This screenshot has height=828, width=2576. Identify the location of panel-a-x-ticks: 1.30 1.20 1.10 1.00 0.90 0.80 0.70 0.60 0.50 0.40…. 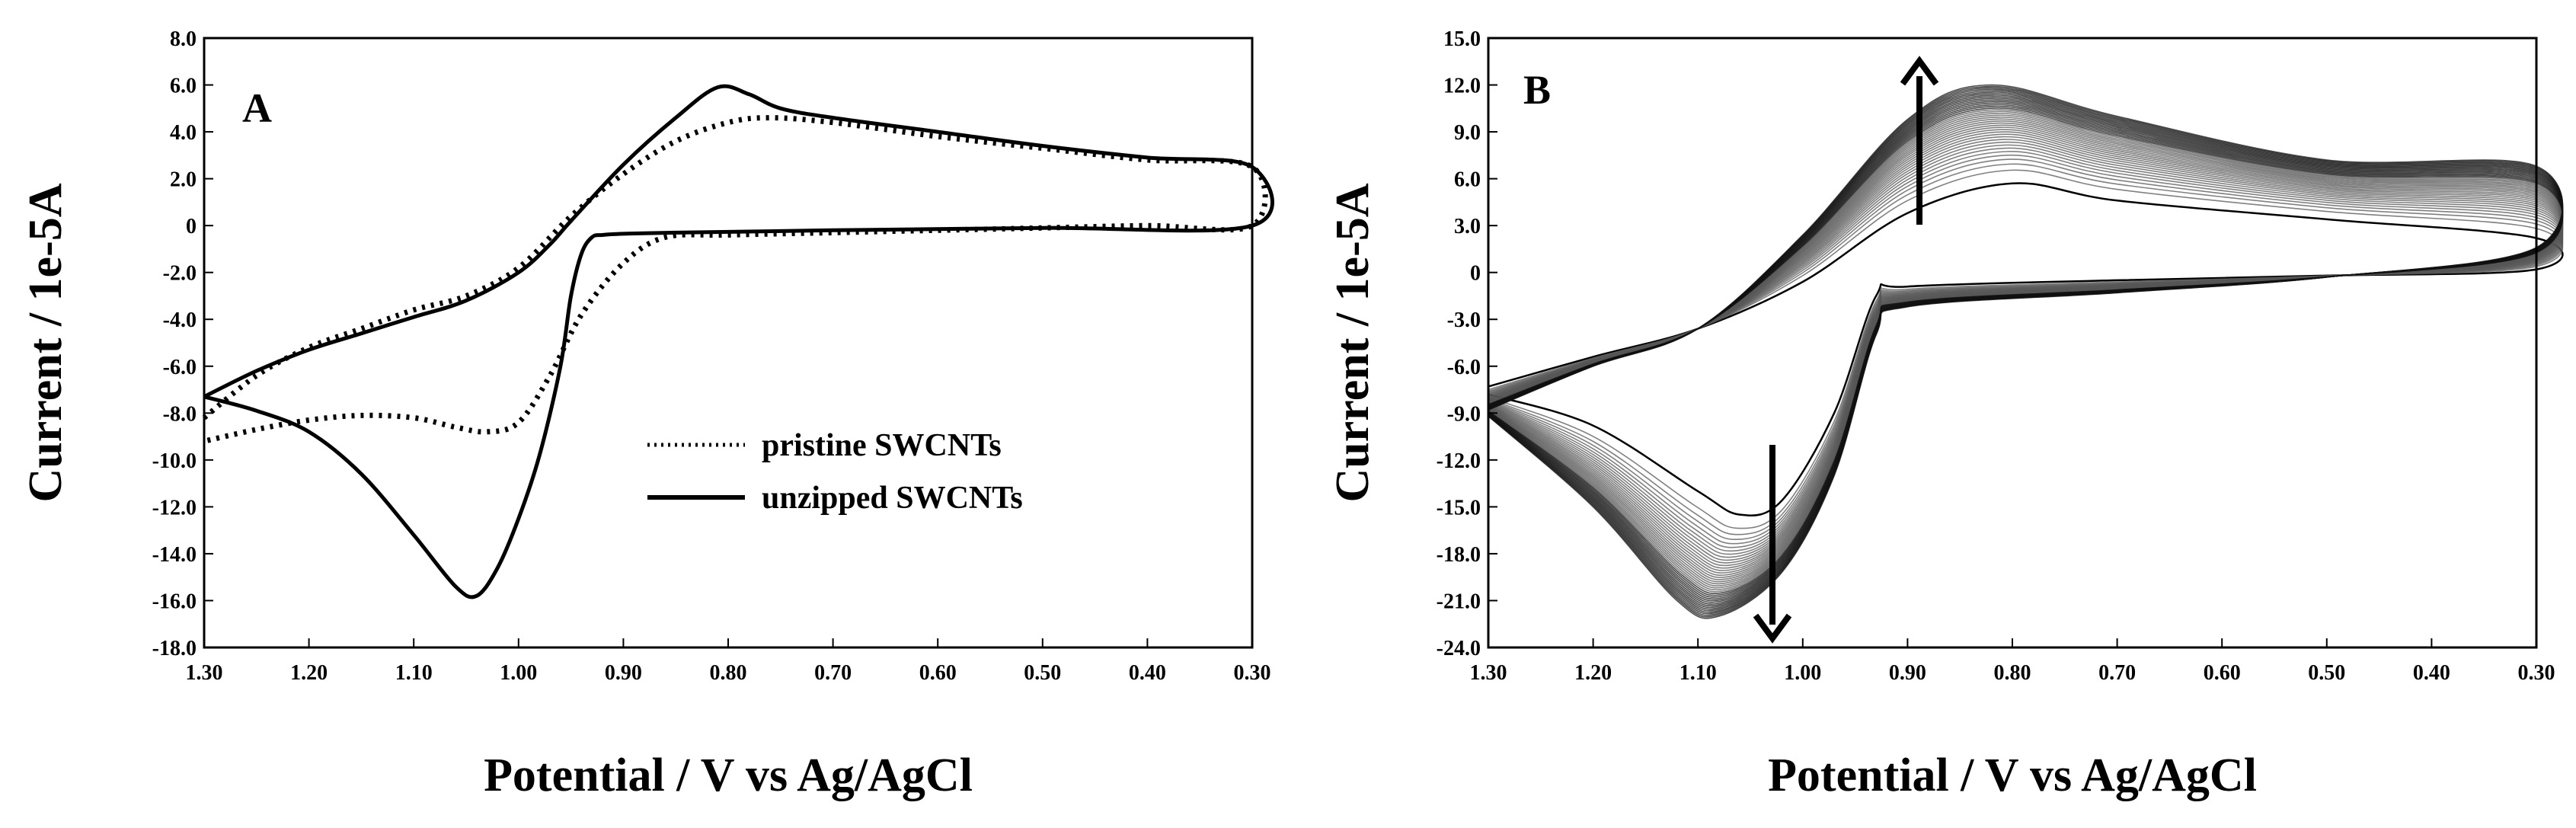
(728, 661).